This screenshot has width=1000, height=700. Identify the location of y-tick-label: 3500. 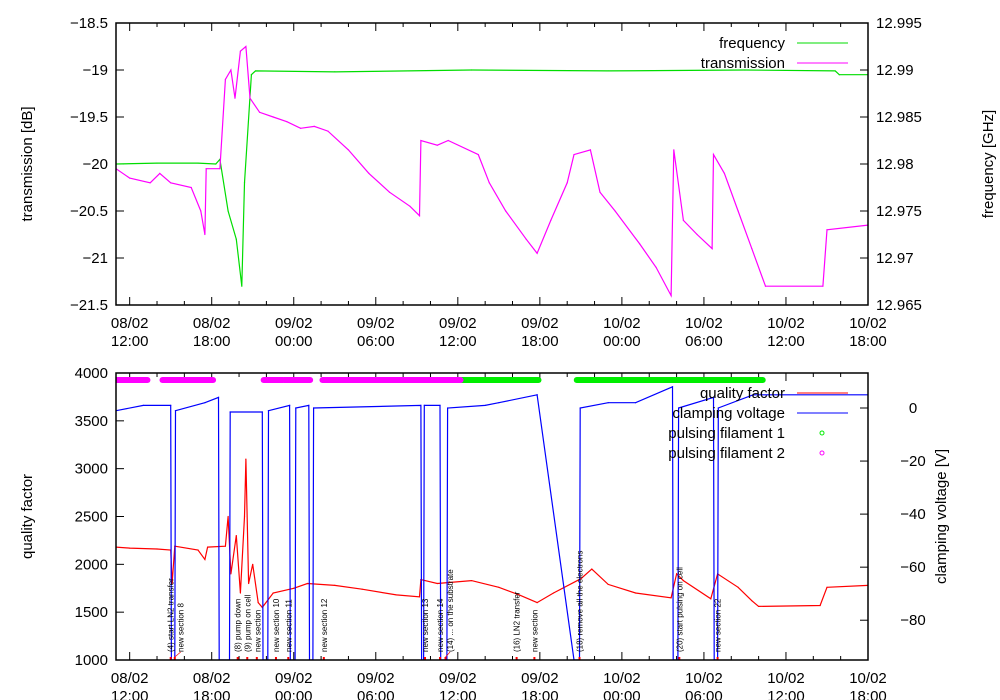
(91, 421).